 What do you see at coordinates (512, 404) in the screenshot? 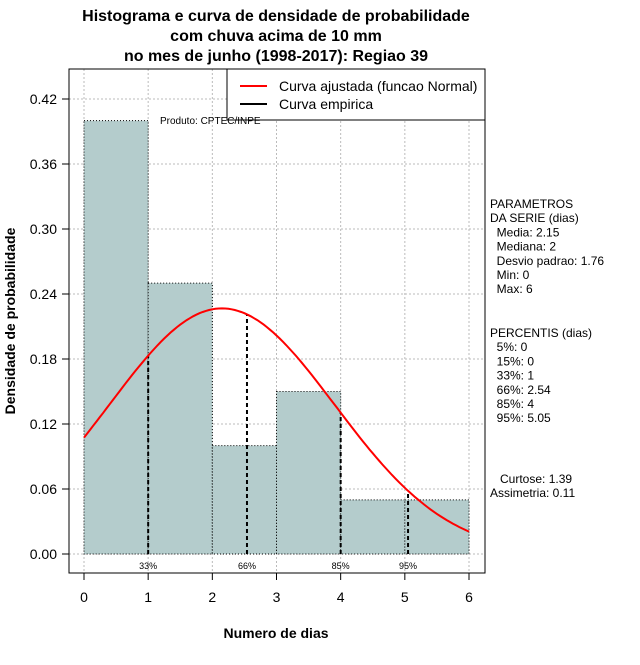
I see `percentile-value: 85%: 4` at bounding box center [512, 404].